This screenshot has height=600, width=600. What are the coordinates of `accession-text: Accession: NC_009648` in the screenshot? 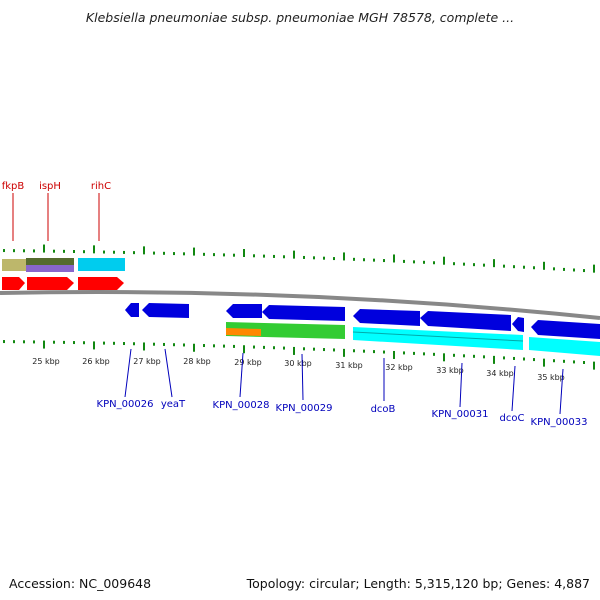 It's located at (80, 583).